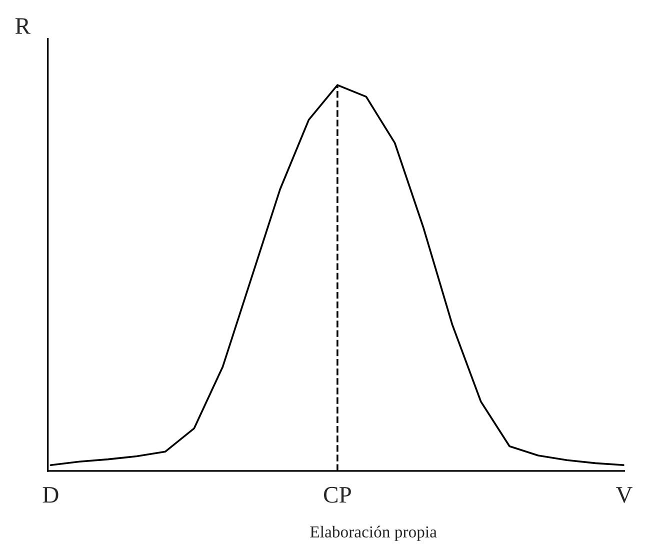 This screenshot has height=554, width=655. Describe the element at coordinates (50, 495) in the screenshot. I see `x-tick-label: D` at that location.